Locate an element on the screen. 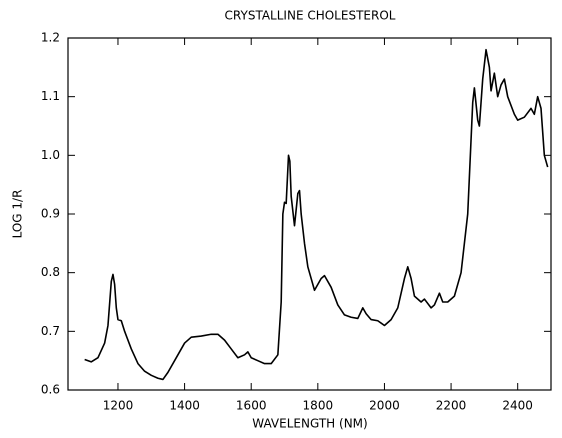  chart-title: CRYSTALLINE CHOLESTEROL is located at coordinates (310, 16).